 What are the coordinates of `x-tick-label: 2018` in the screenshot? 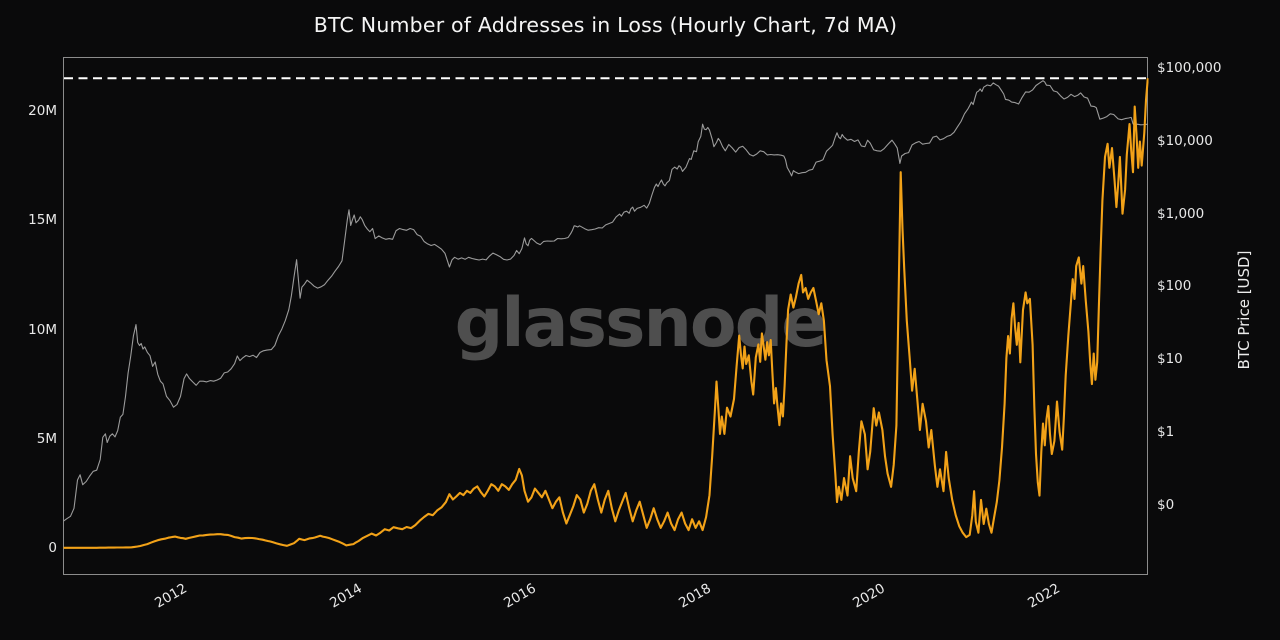 It's located at (694, 596).